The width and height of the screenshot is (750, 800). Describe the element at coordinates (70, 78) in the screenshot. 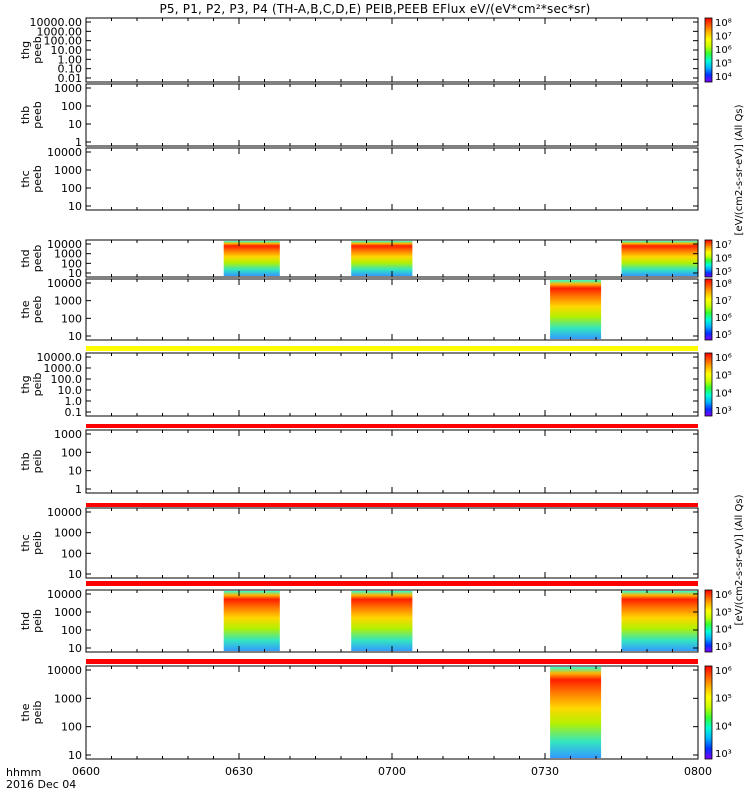

I see `y-tick-label: 0.01` at that location.